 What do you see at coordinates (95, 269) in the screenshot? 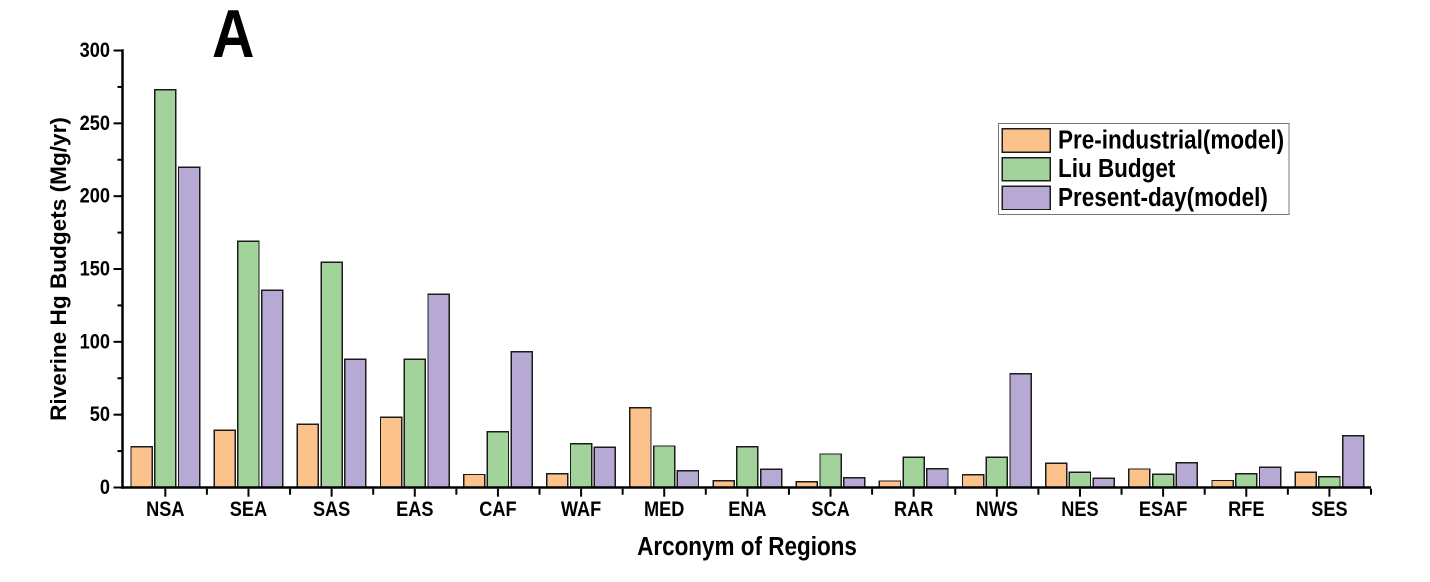
I see `svg-text: 150` at bounding box center [95, 269].